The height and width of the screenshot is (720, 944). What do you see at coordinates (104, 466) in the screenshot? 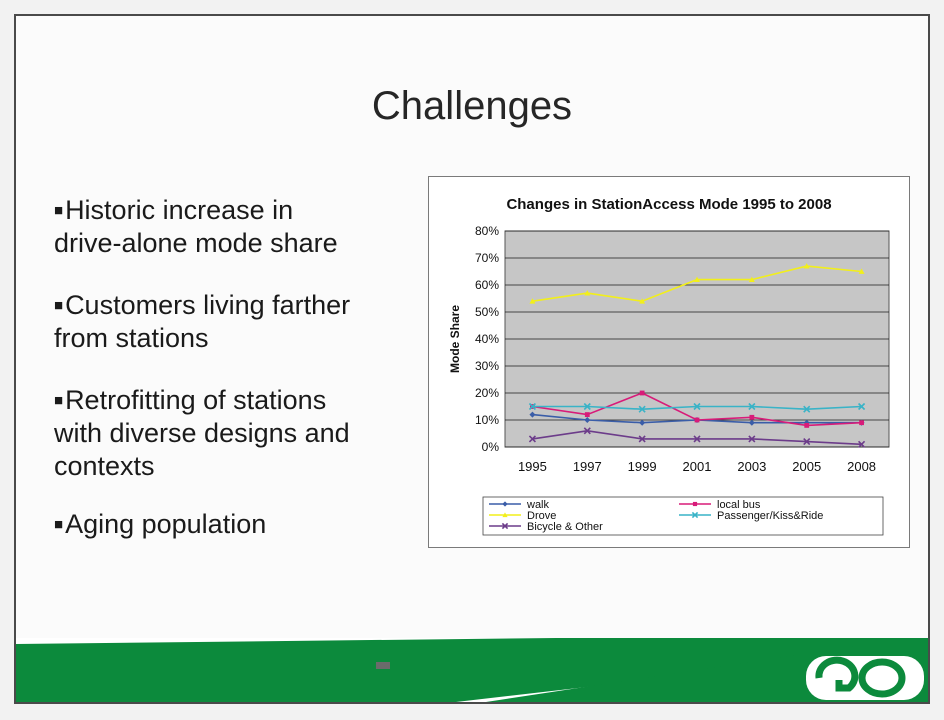
I see `bullet-text: contexts` at bounding box center [104, 466].